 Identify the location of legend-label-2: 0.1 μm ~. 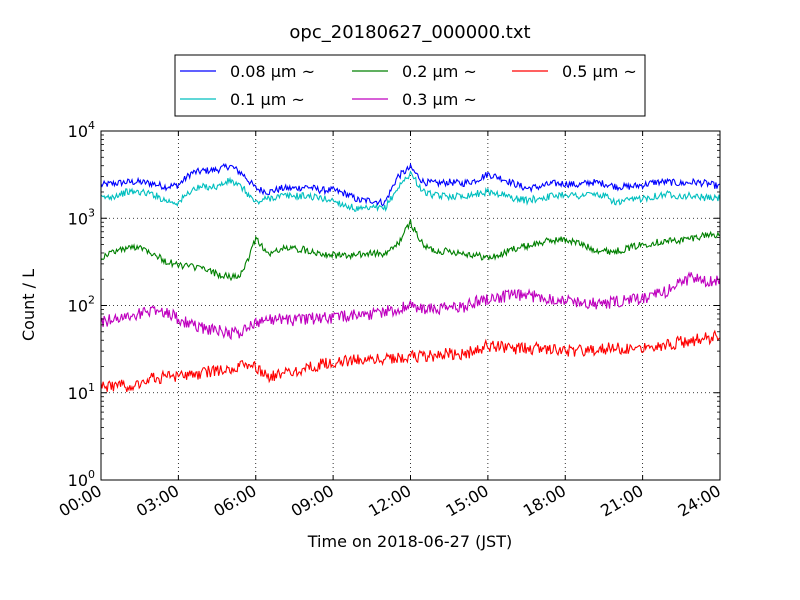
(267, 99).